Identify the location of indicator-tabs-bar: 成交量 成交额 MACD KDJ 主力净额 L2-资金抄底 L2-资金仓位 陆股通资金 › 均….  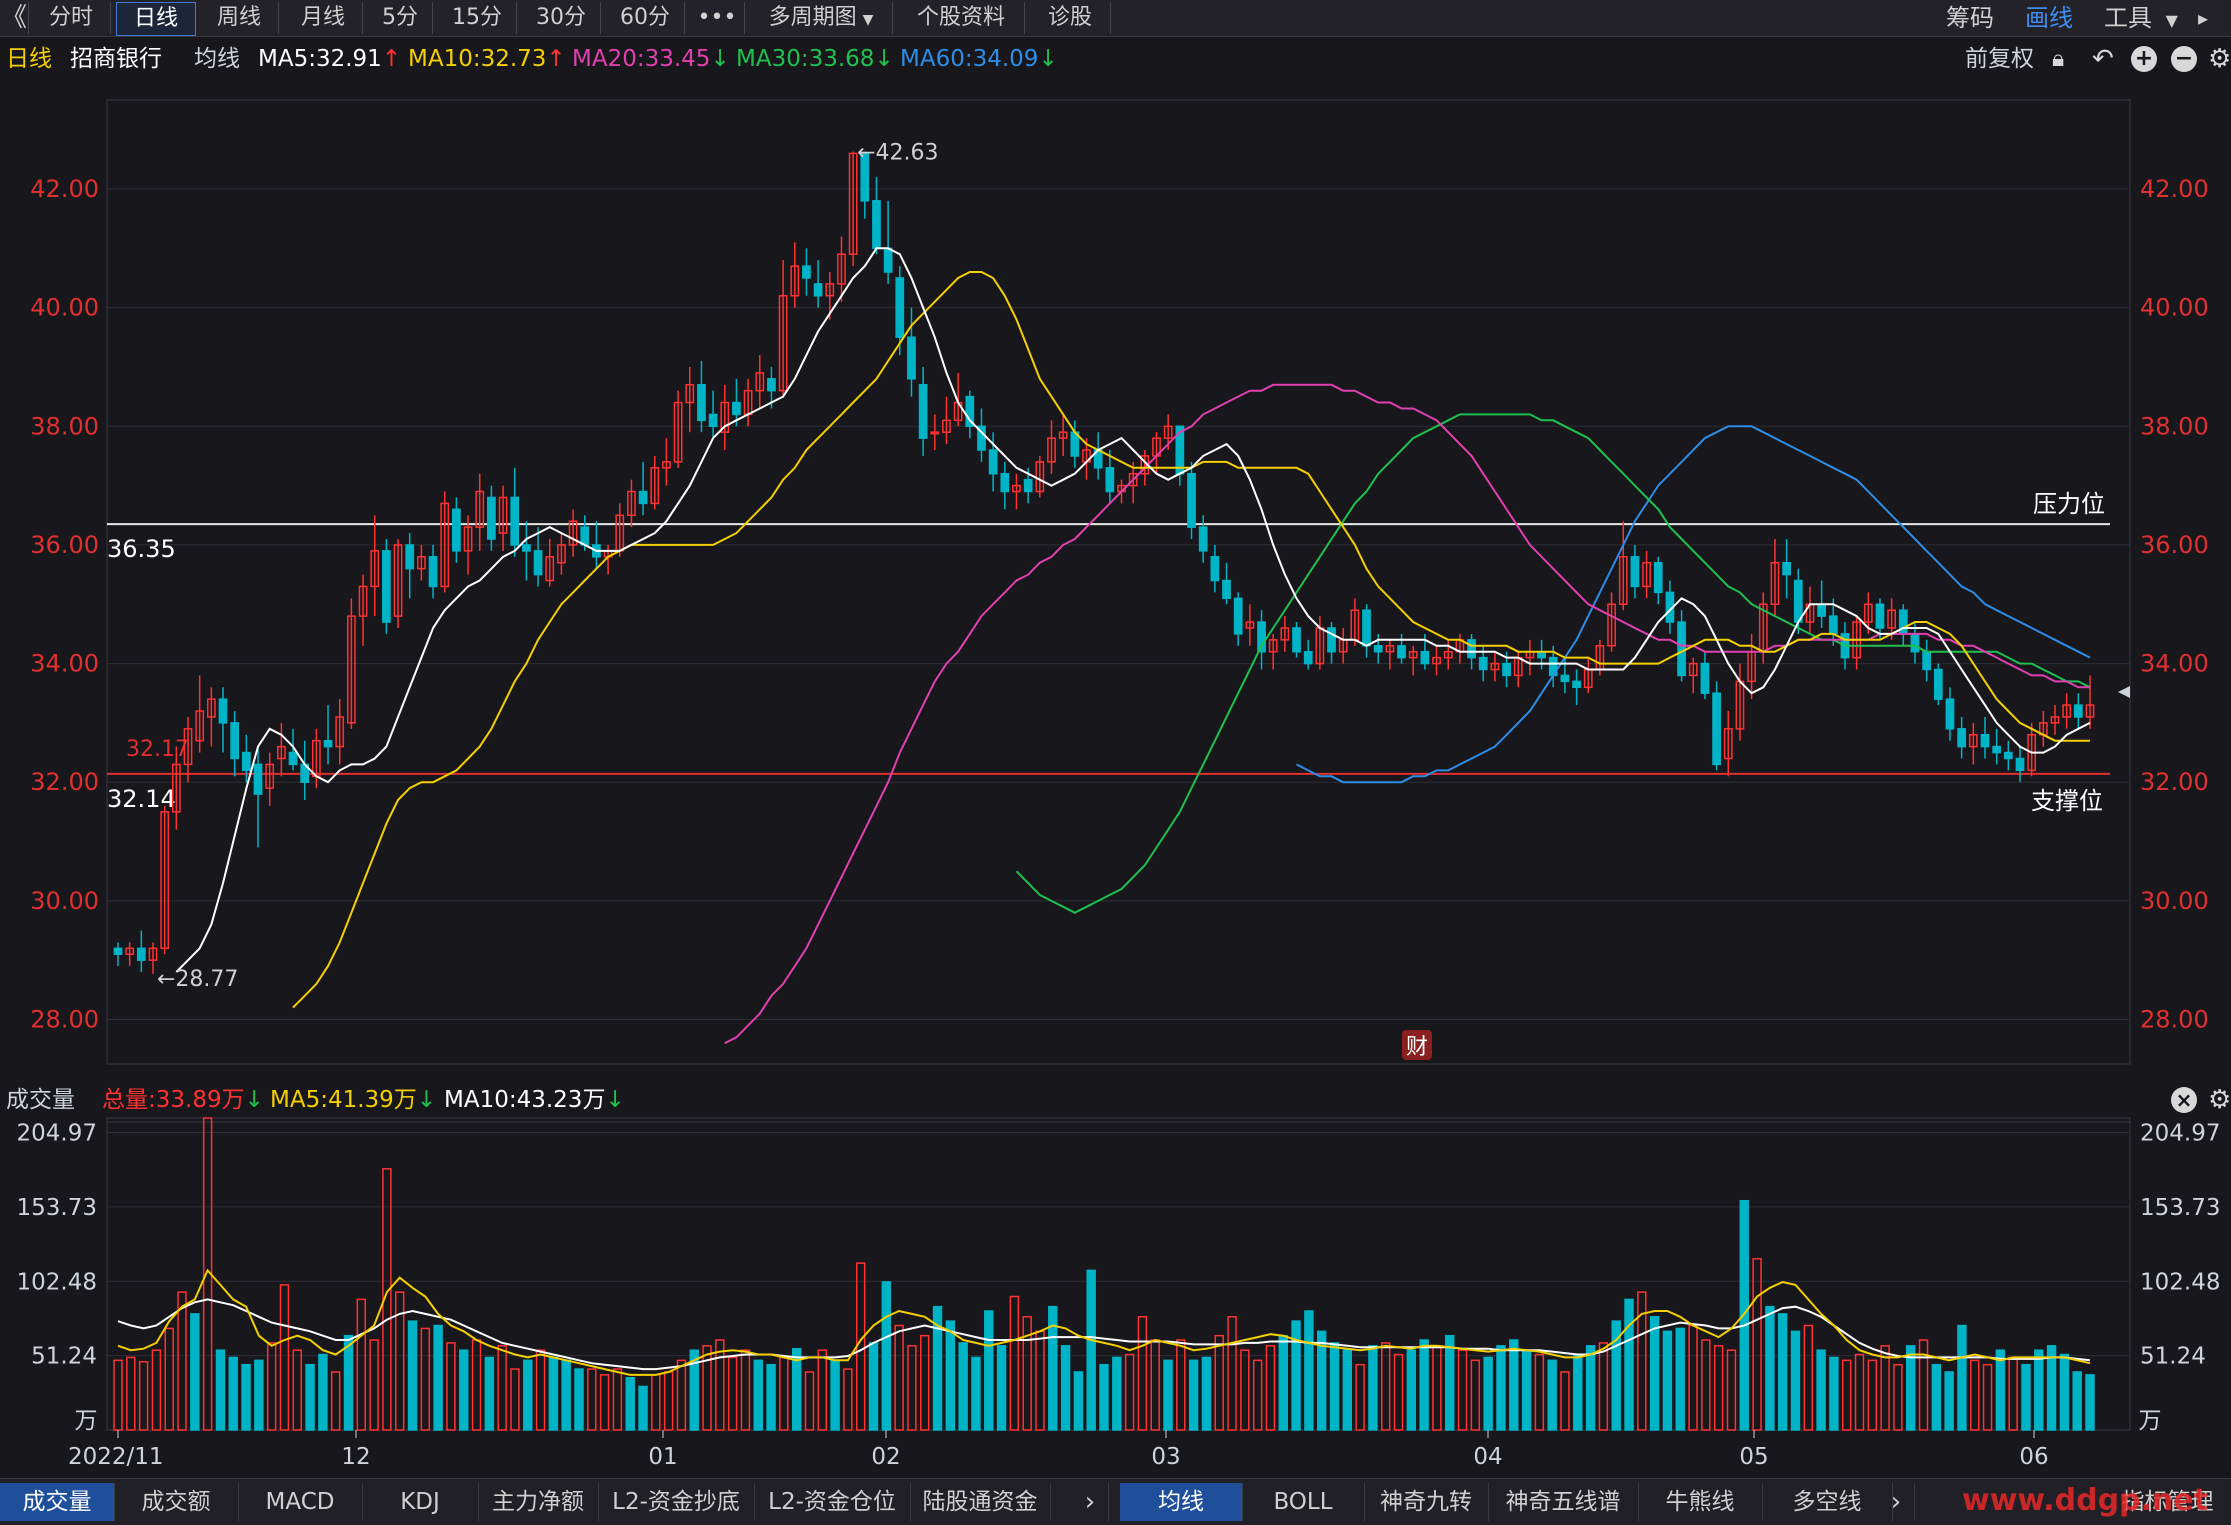
(1115, 1501).